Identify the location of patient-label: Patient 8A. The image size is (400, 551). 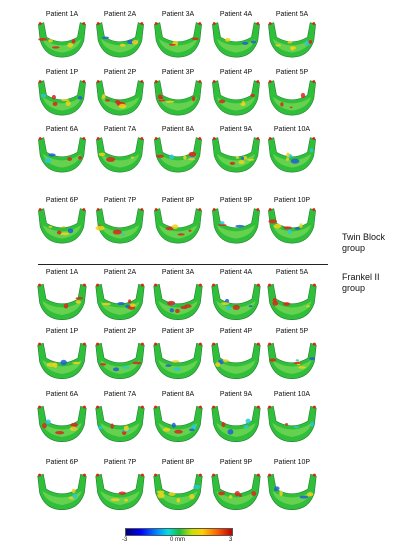
(178, 394).